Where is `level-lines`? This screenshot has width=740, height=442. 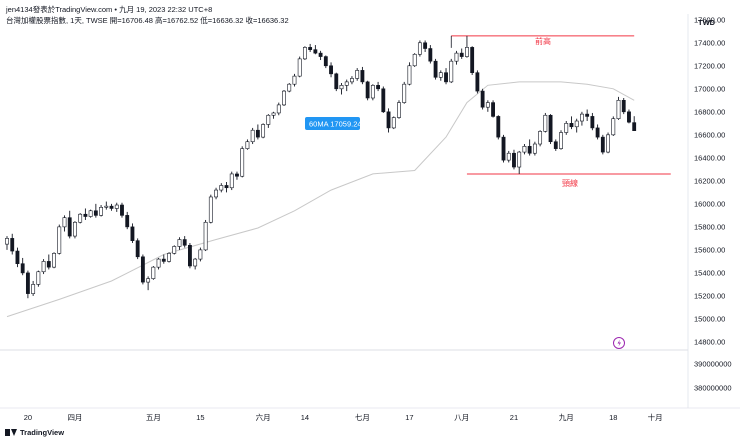
level-lines is located at coordinates (560, 105).